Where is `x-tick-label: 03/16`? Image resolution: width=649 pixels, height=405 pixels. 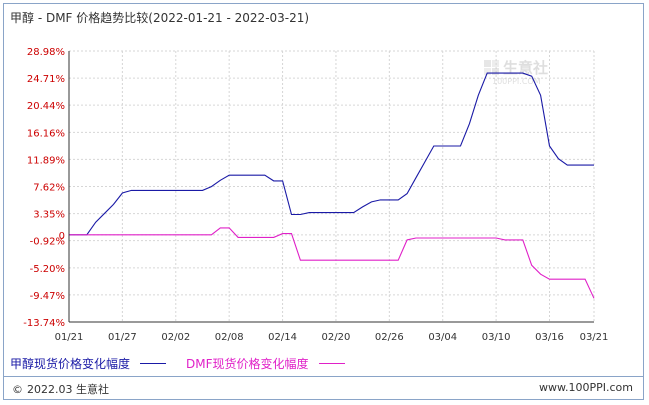 x-tick-label: 03/16 is located at coordinates (549, 337).